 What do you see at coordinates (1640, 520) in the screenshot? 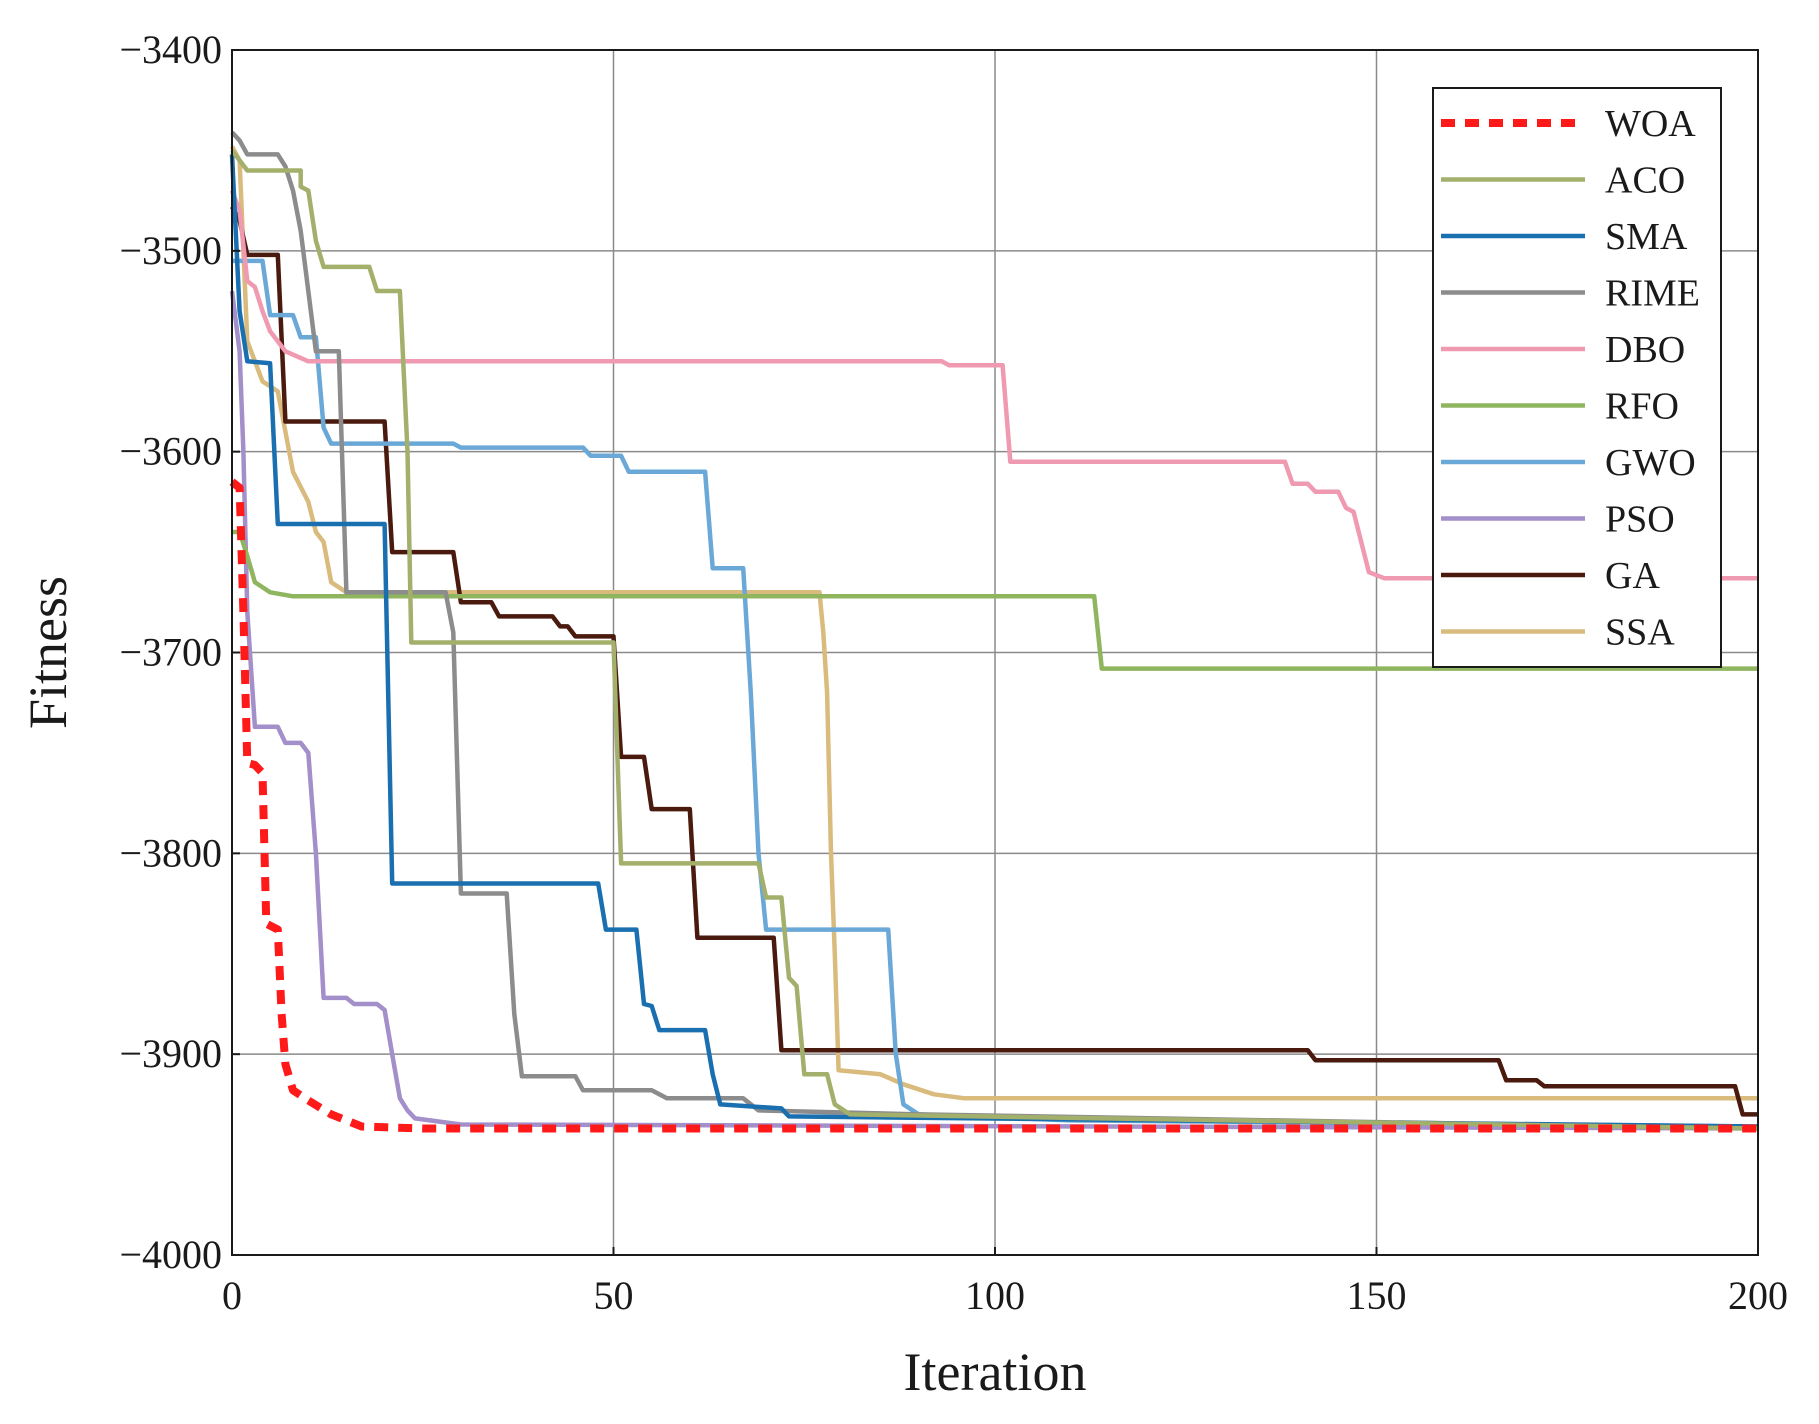
I see `legend-label-pso: PSO` at bounding box center [1640, 520].